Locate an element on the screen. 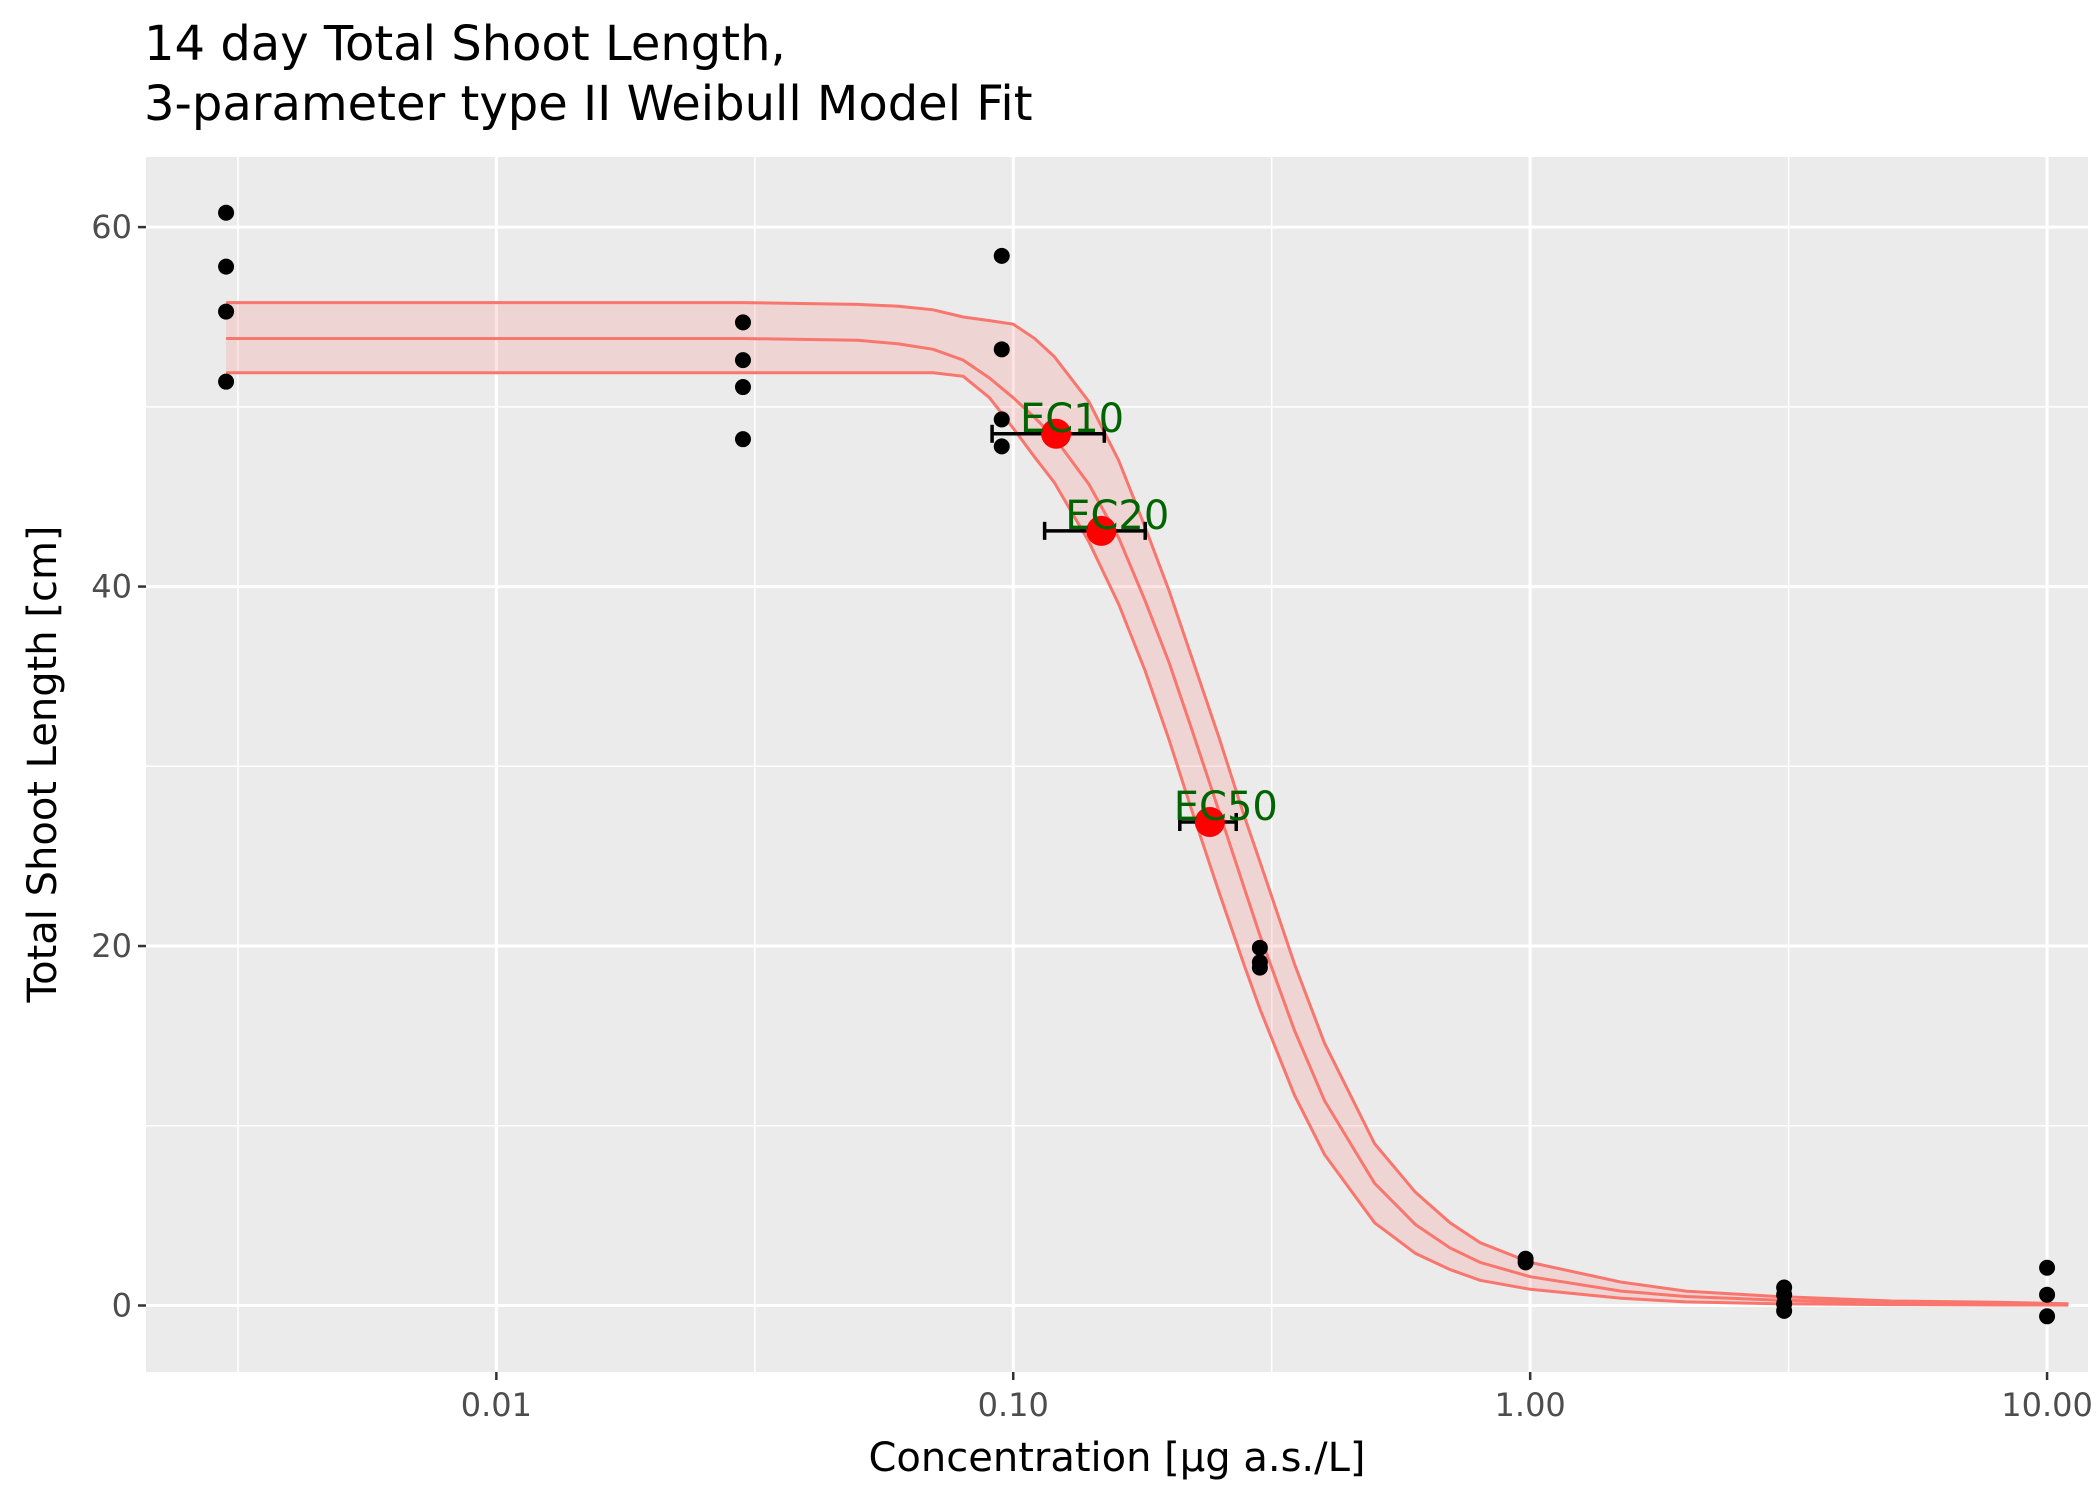 This screenshot has height=1499, width=2100. x-tick-label: 0.10 is located at coordinates (1013, 1405).